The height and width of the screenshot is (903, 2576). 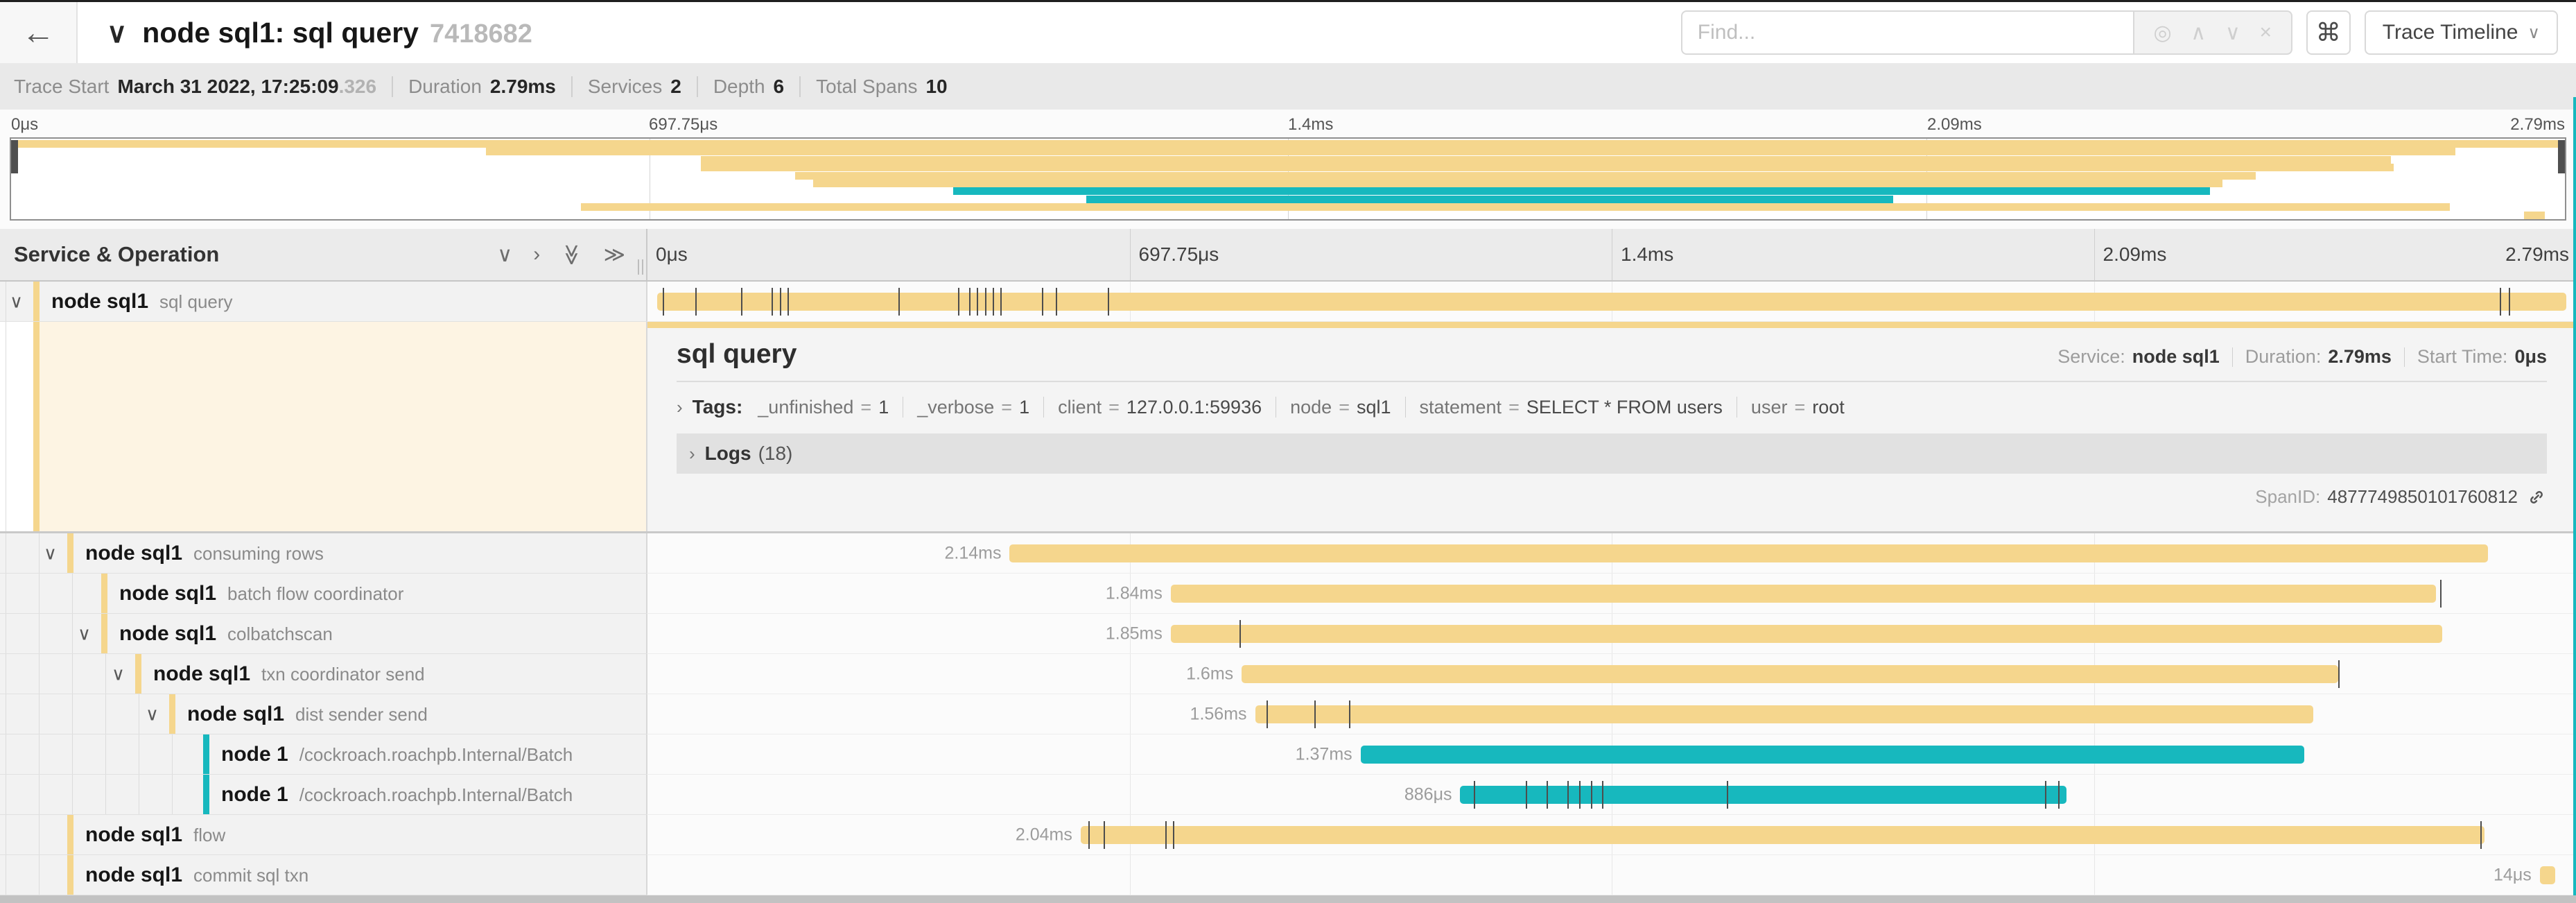 What do you see at coordinates (2091, 356) in the screenshot?
I see `service-label: Service:` at bounding box center [2091, 356].